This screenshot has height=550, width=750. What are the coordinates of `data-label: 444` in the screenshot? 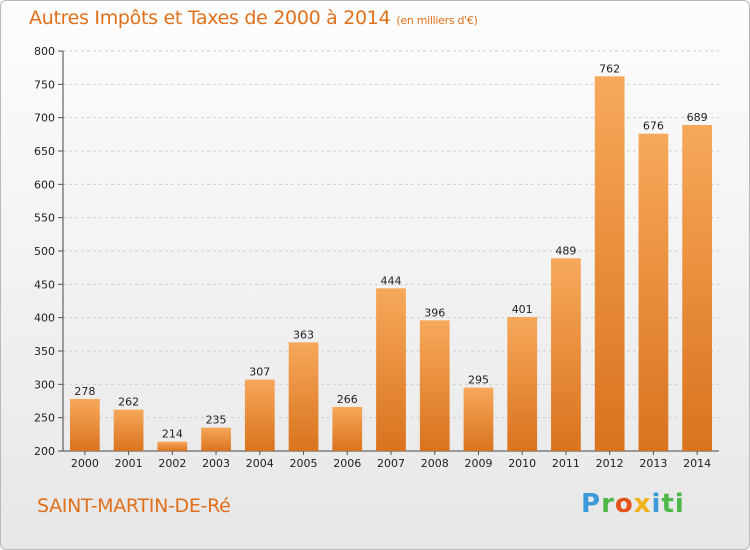 It's located at (391, 280).